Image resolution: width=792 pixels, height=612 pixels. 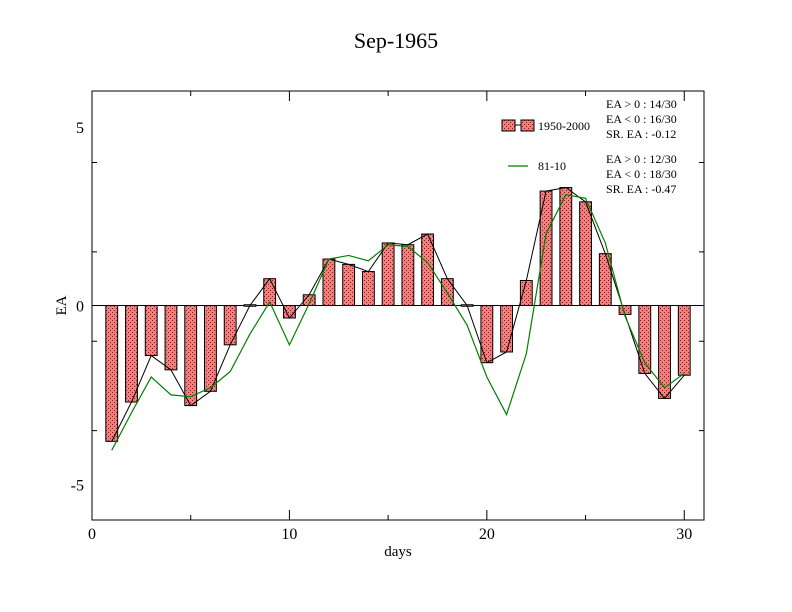 What do you see at coordinates (398, 552) in the screenshot?
I see `x-axis-label: days` at bounding box center [398, 552].